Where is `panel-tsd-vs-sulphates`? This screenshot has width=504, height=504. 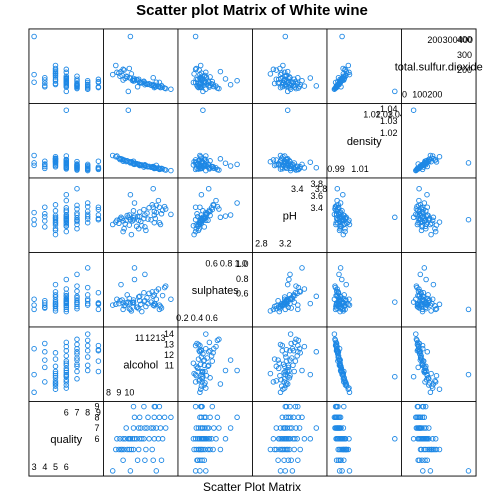
panel-tsd-vs-sulphates is located at coordinates (439, 290).